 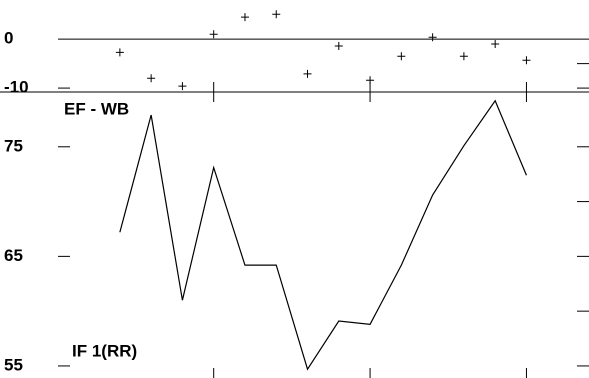 I want to click on y-tick-label: 75, so click(x=13, y=145).